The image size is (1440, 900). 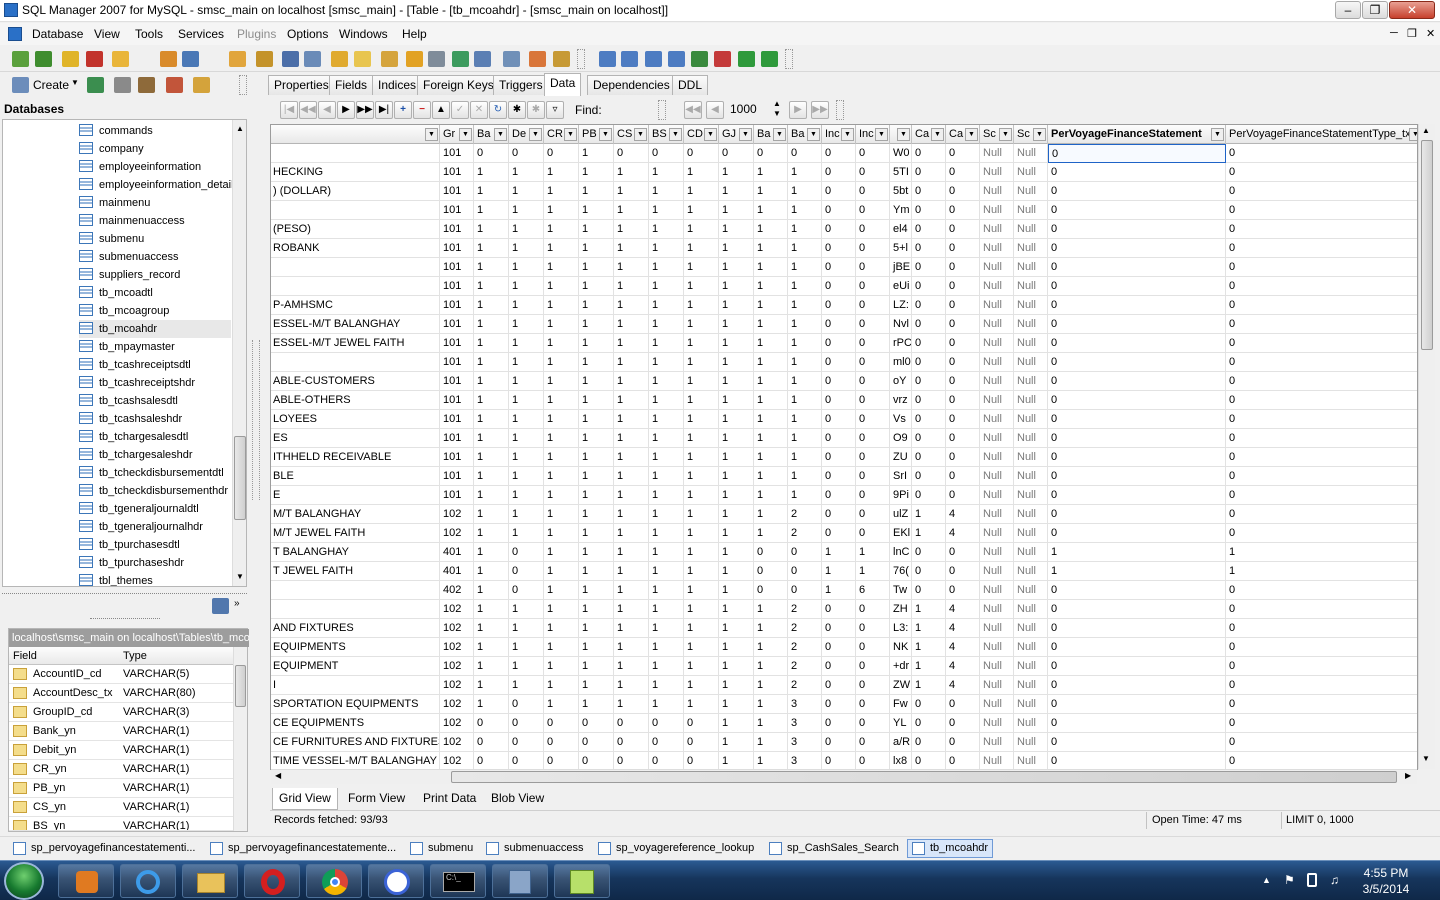 What do you see at coordinates (120, 59) in the screenshot?
I see `db-properties-icon` at bounding box center [120, 59].